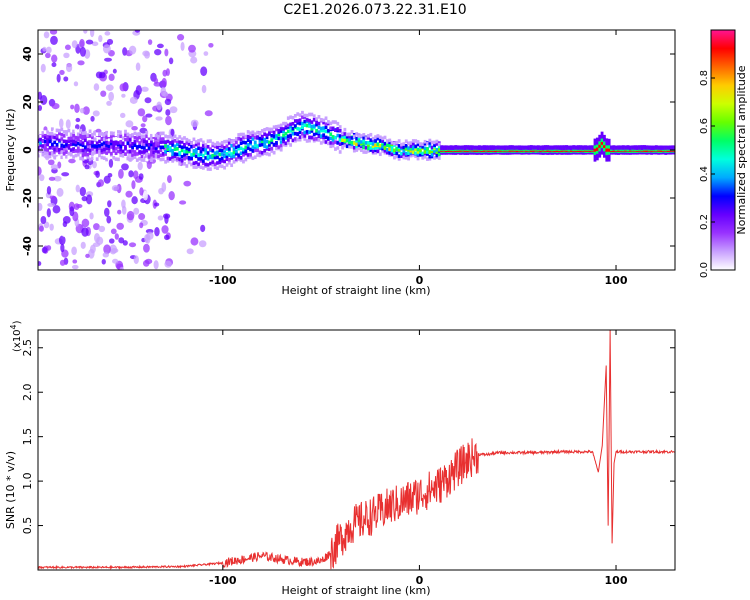 The image size is (750, 600). Describe the element at coordinates (741, 149) in the screenshot. I see `colorbar-label: Normalized spectral amplitude` at that location.